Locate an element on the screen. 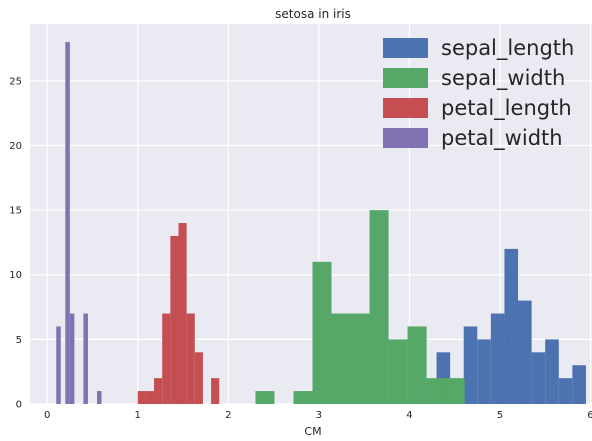  legend-item-sepal-width: sepal_width is located at coordinates (474, 78).